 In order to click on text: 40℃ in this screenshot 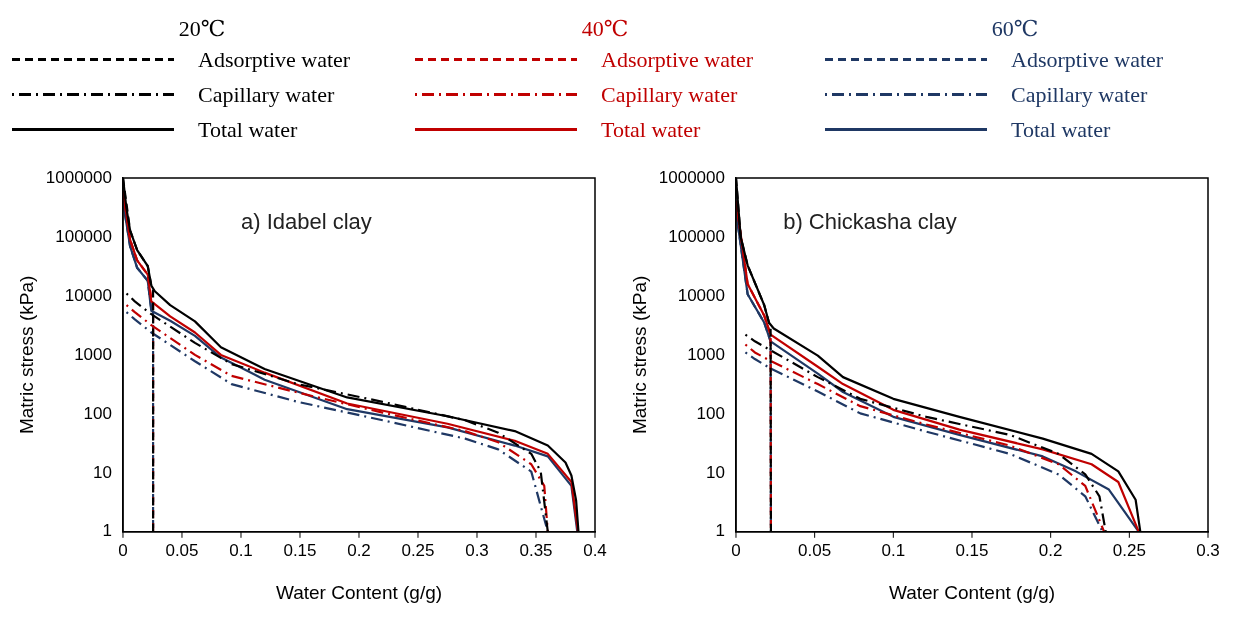, I will do `click(605, 29)`.